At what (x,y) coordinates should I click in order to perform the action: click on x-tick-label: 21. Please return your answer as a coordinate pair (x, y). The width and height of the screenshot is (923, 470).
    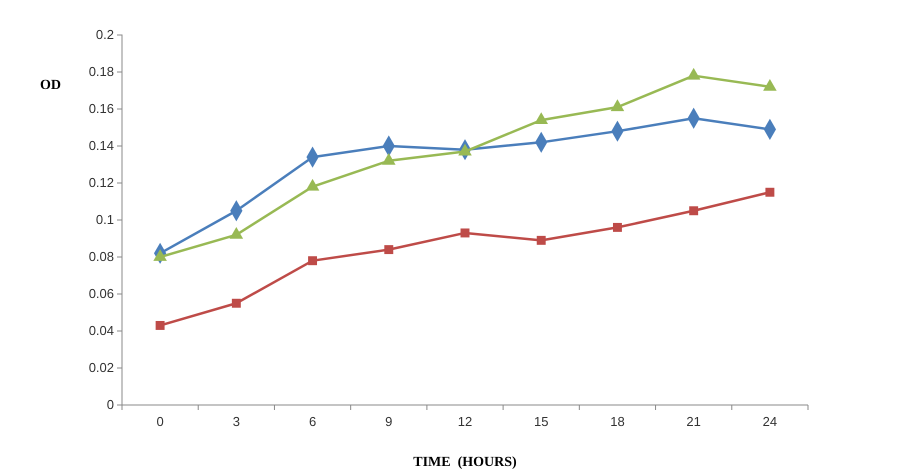
    Looking at the image, I should click on (693, 422).